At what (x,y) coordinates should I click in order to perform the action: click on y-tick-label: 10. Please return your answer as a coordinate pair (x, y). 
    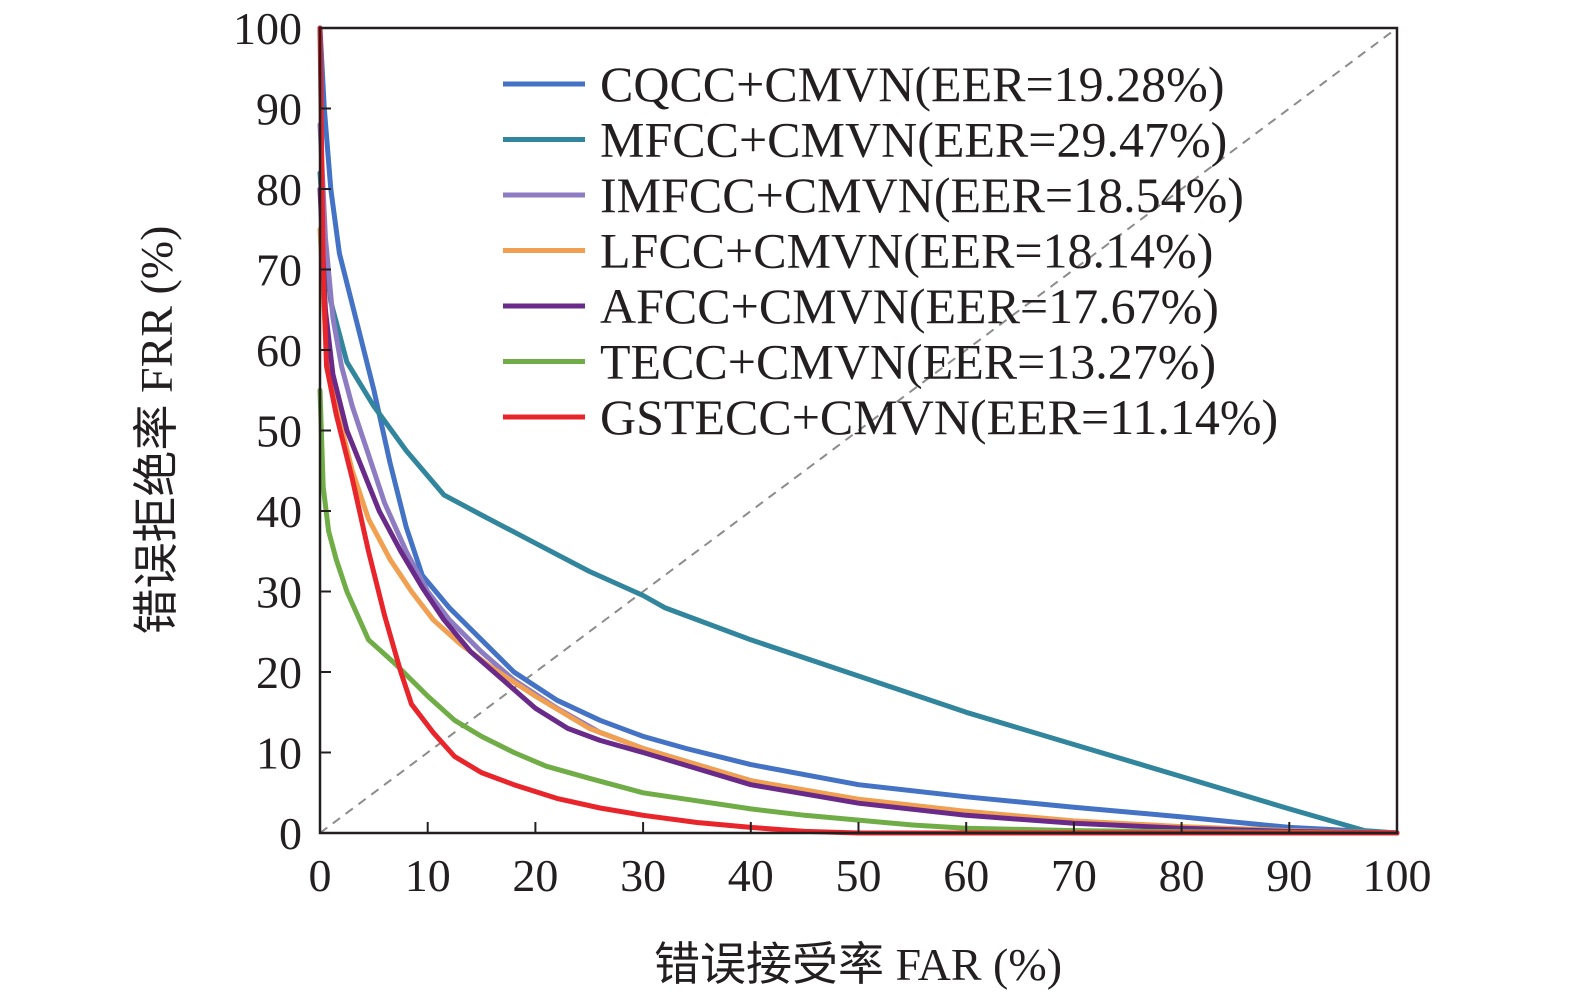
    Looking at the image, I should click on (279, 753).